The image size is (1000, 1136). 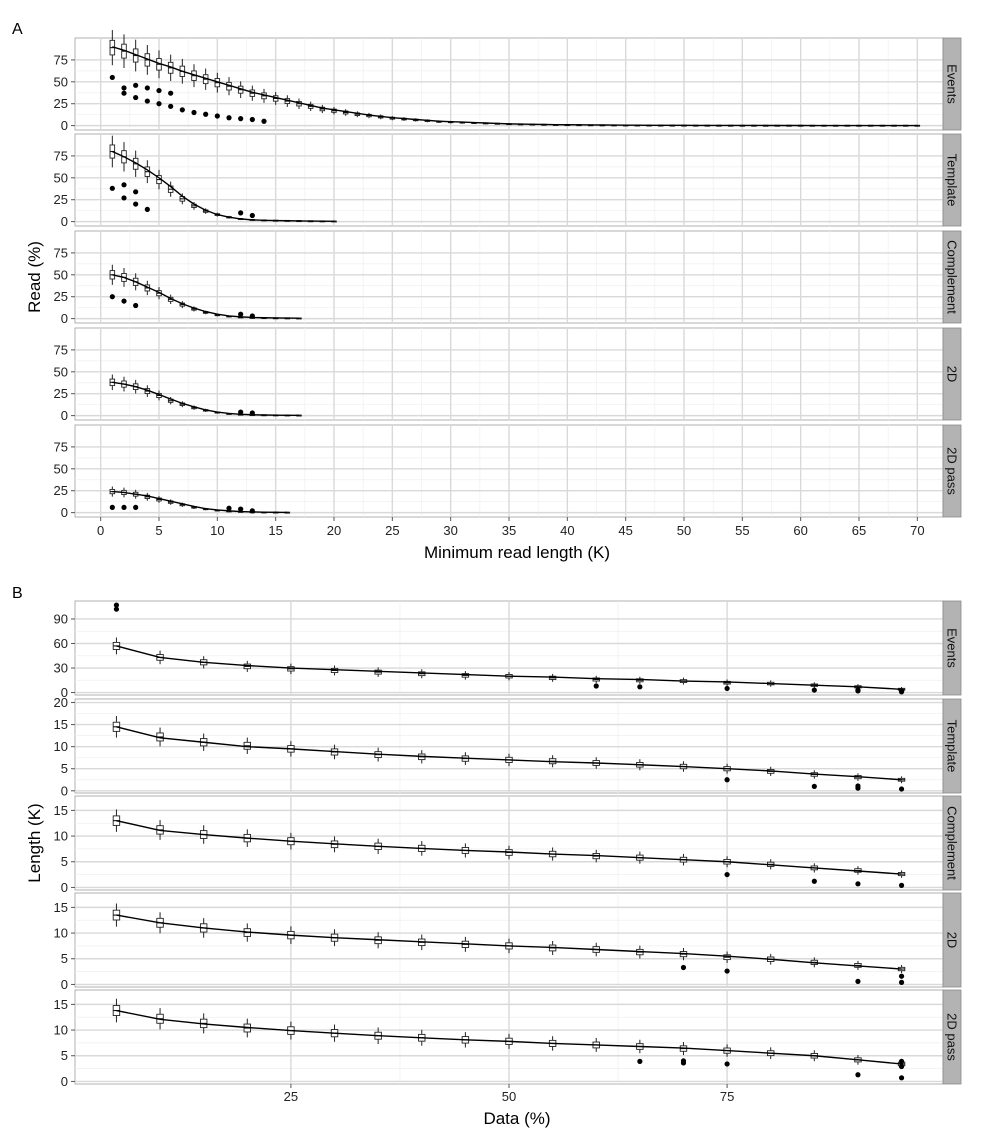 What do you see at coordinates (158, 530) in the screenshot?
I see `x-tick-label: 5` at bounding box center [158, 530].